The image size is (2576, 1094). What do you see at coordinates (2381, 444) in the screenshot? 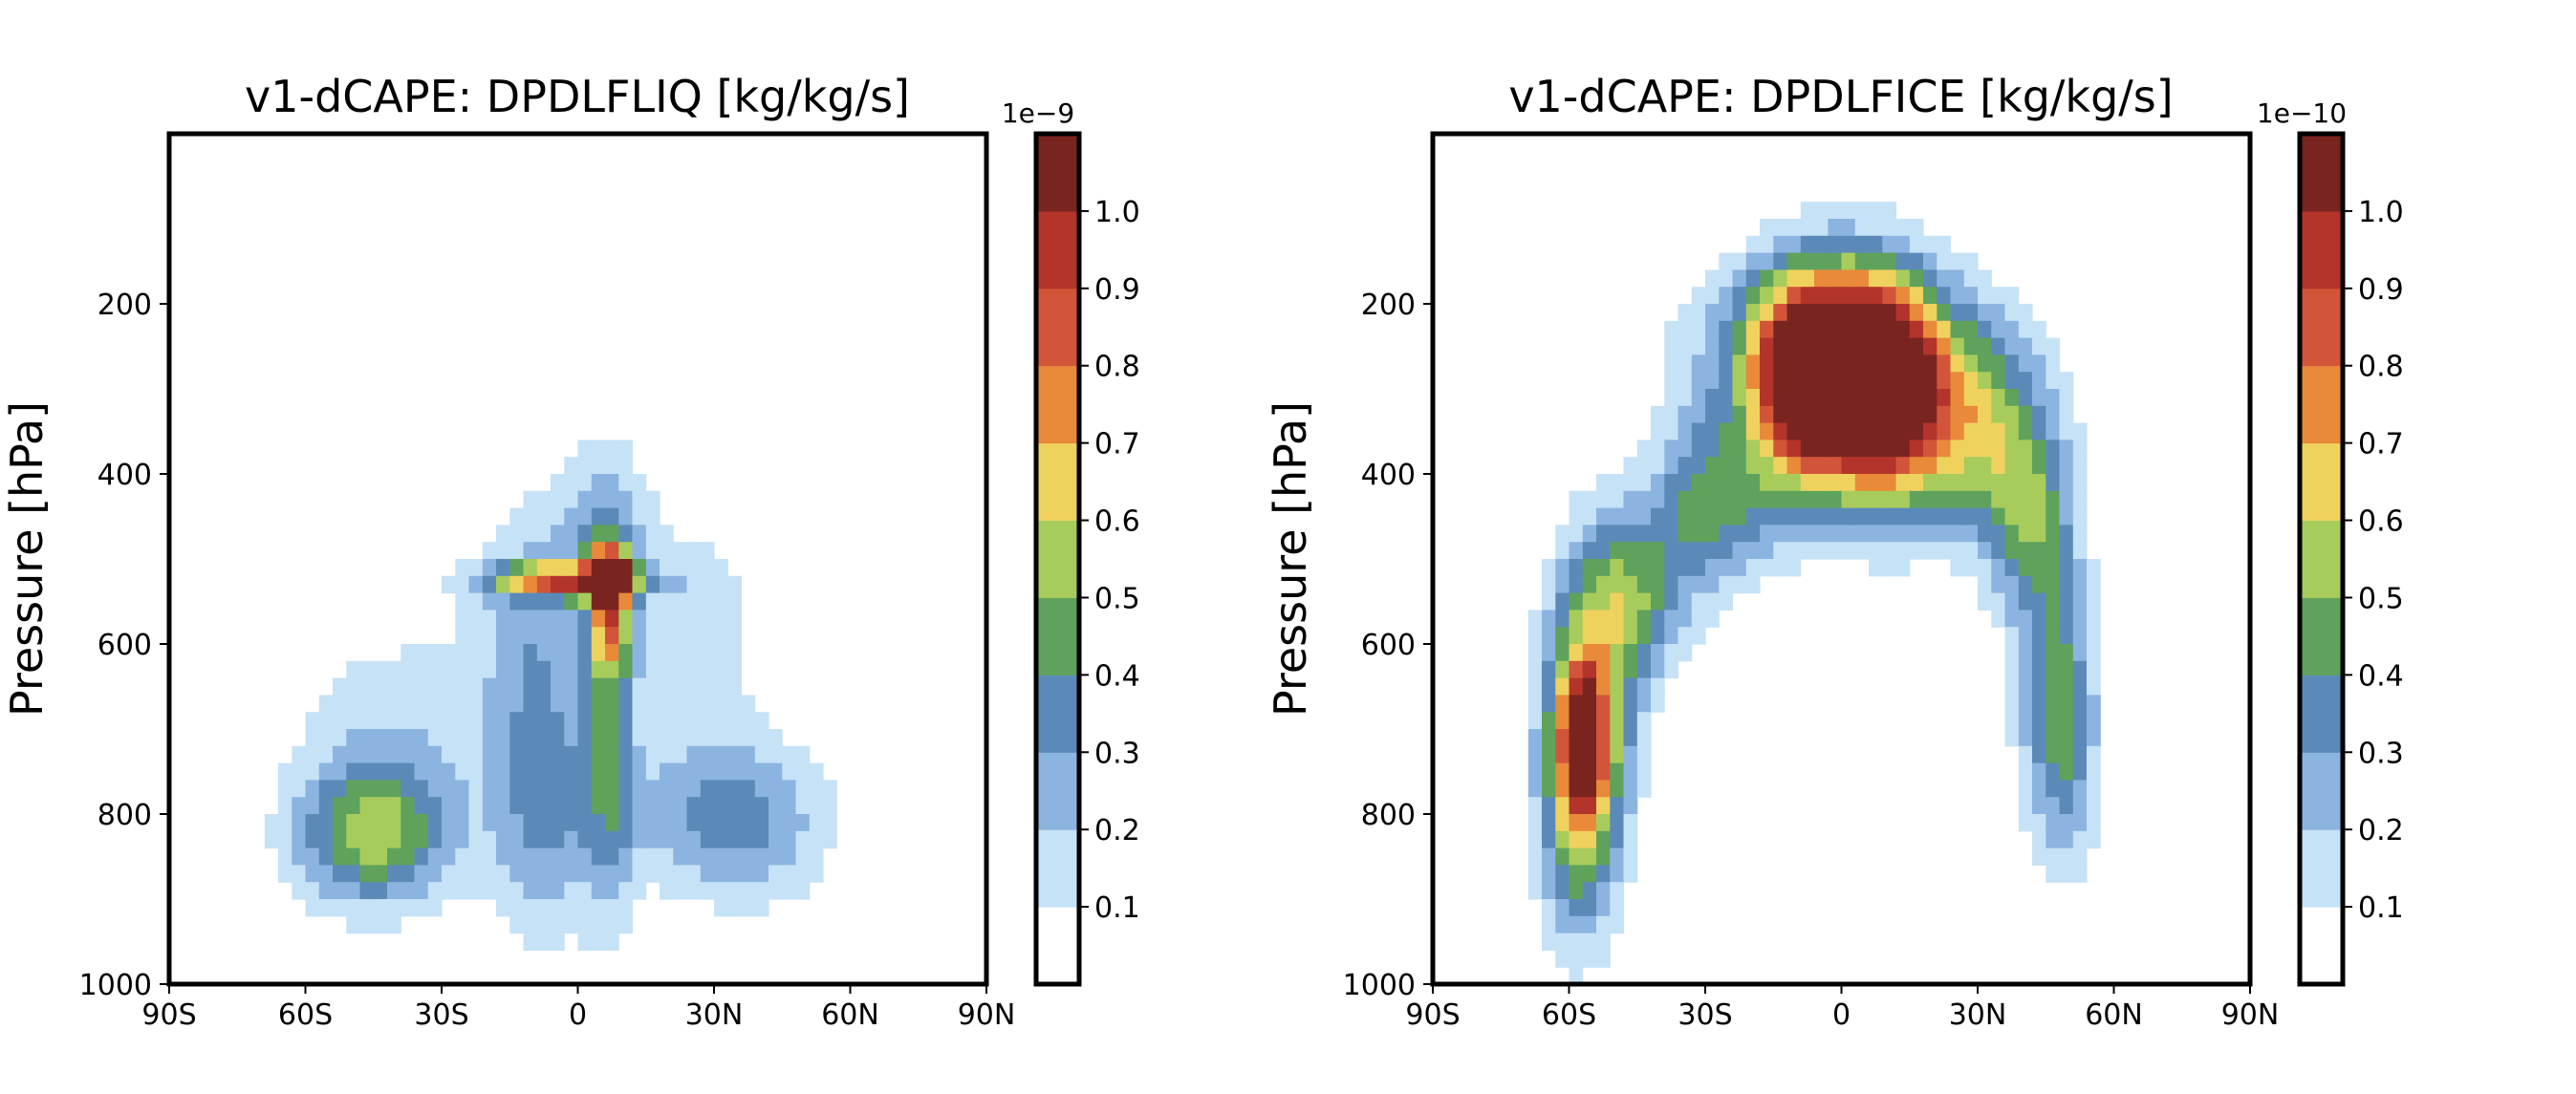
I see `colorbar-tick-label: 0.7` at bounding box center [2381, 444].